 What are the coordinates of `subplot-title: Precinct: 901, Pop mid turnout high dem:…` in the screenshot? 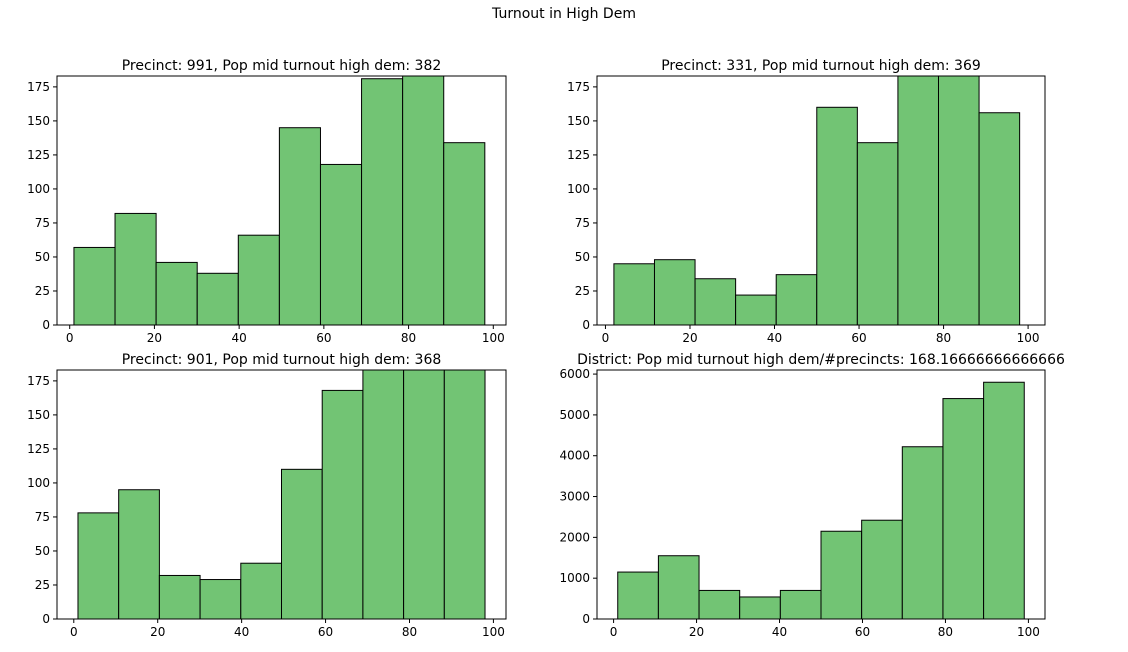 It's located at (282, 360).